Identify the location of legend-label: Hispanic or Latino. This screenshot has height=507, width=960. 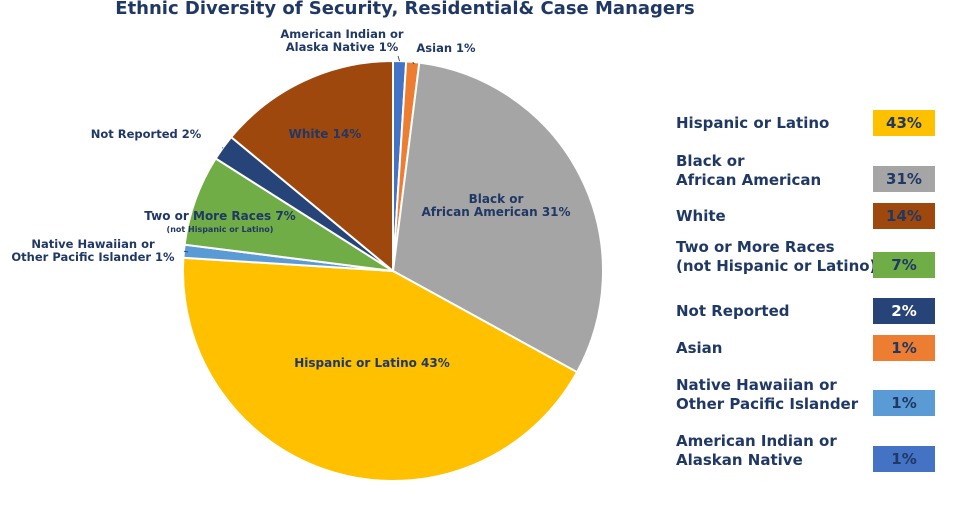
(752, 123).